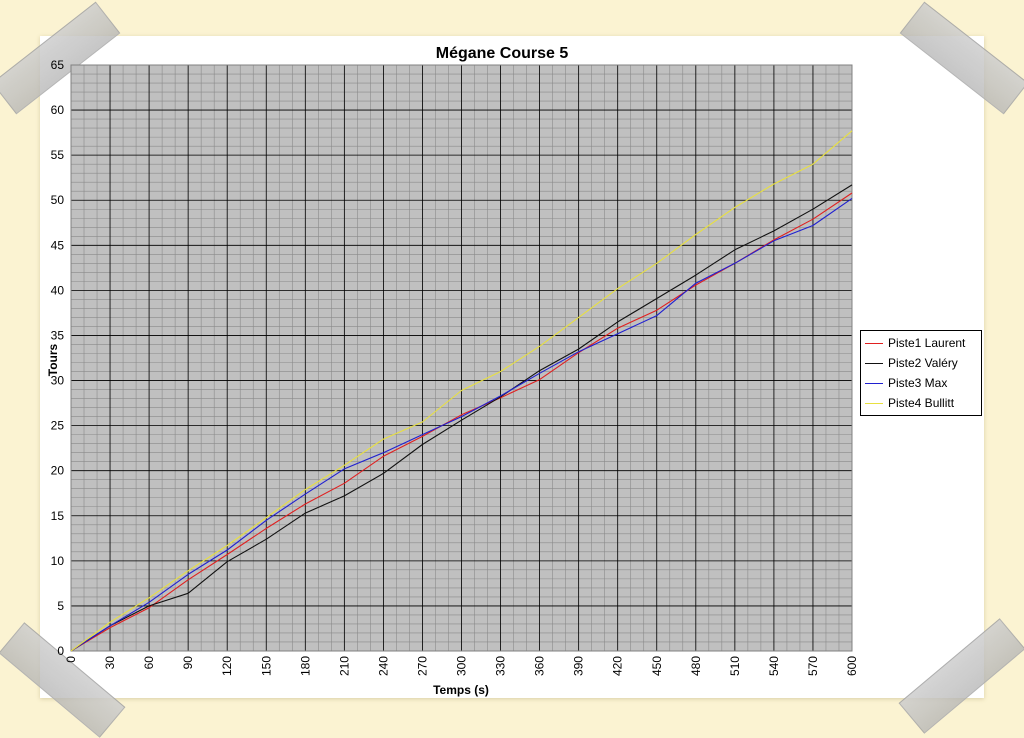 This screenshot has width=1024, height=738. I want to click on x-tick-label: 390, so click(579, 666).